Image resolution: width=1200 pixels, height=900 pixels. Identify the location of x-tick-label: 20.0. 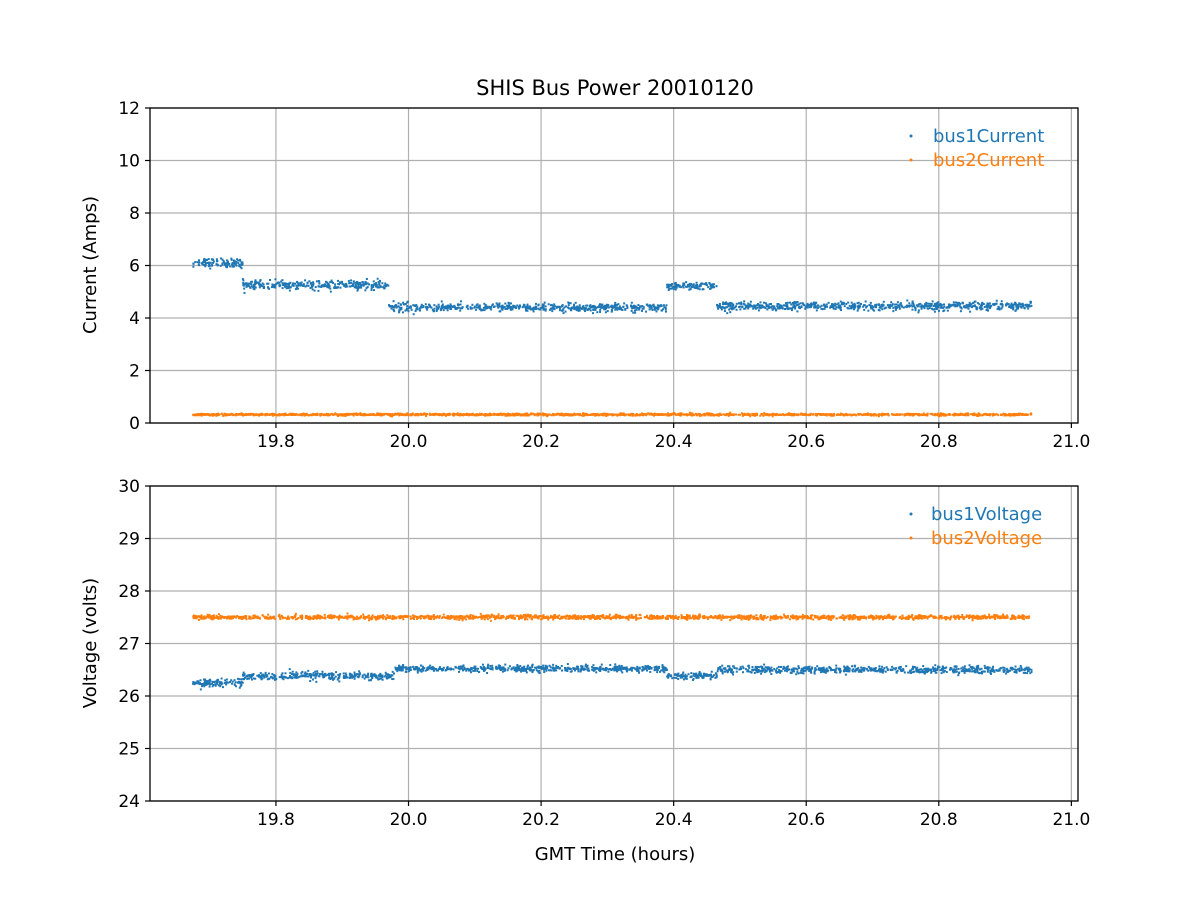
(409, 442).